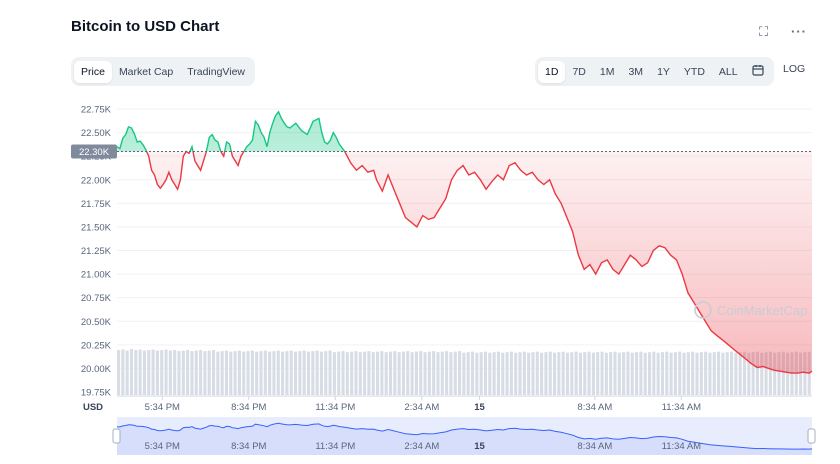 The height and width of the screenshot is (464, 840). I want to click on range-ytd: YTD, so click(694, 71).